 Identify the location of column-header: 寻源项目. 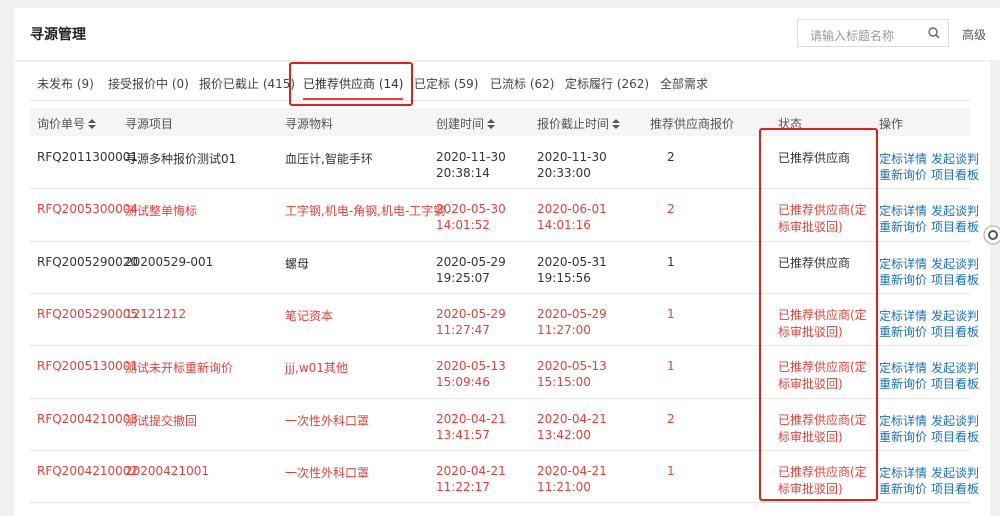
(149, 124).